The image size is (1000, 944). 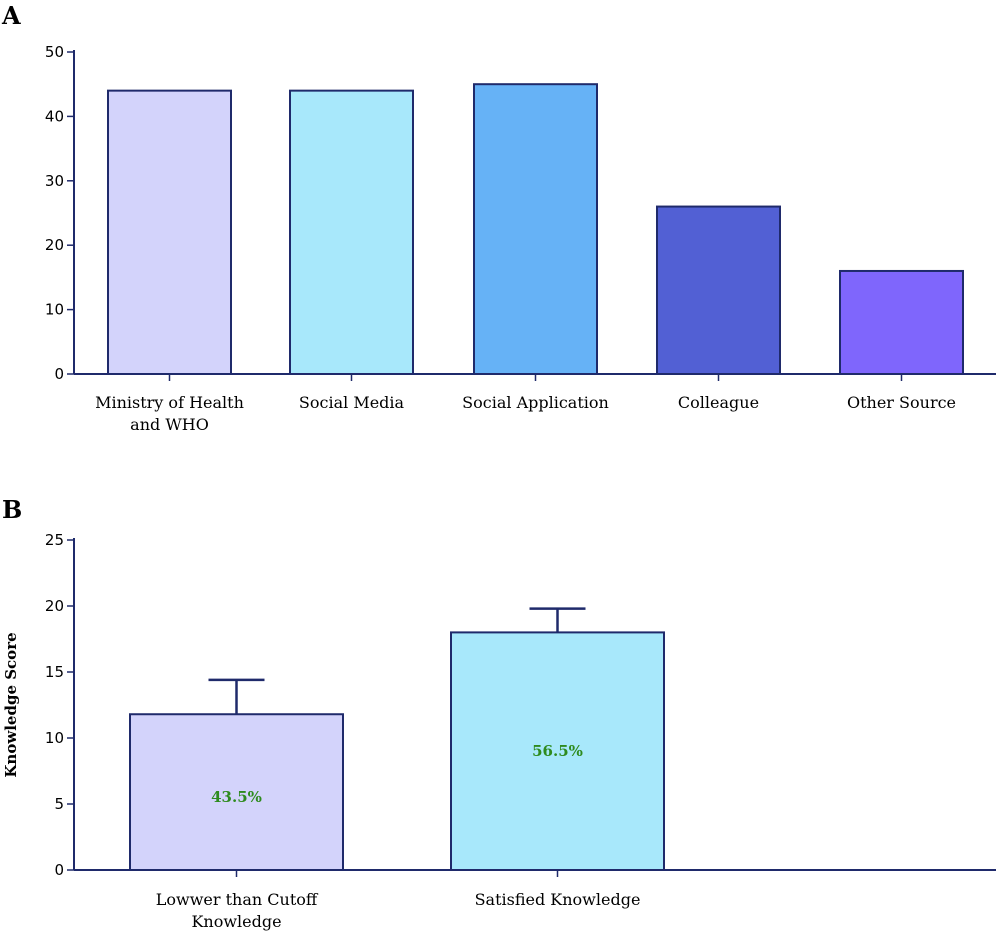 I want to click on panel-b-letter: B, so click(x=12, y=509).